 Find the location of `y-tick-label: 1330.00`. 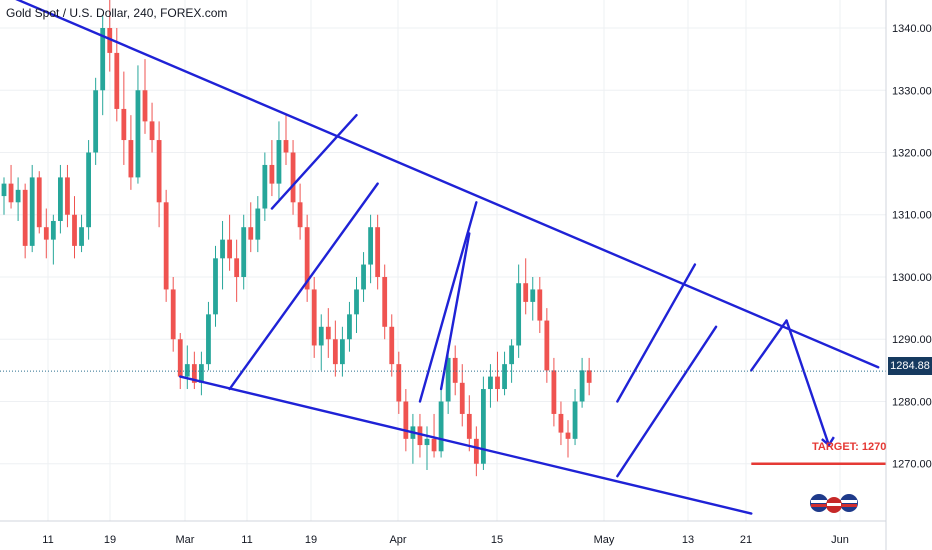

y-tick-label: 1330.00 is located at coordinates (912, 91).